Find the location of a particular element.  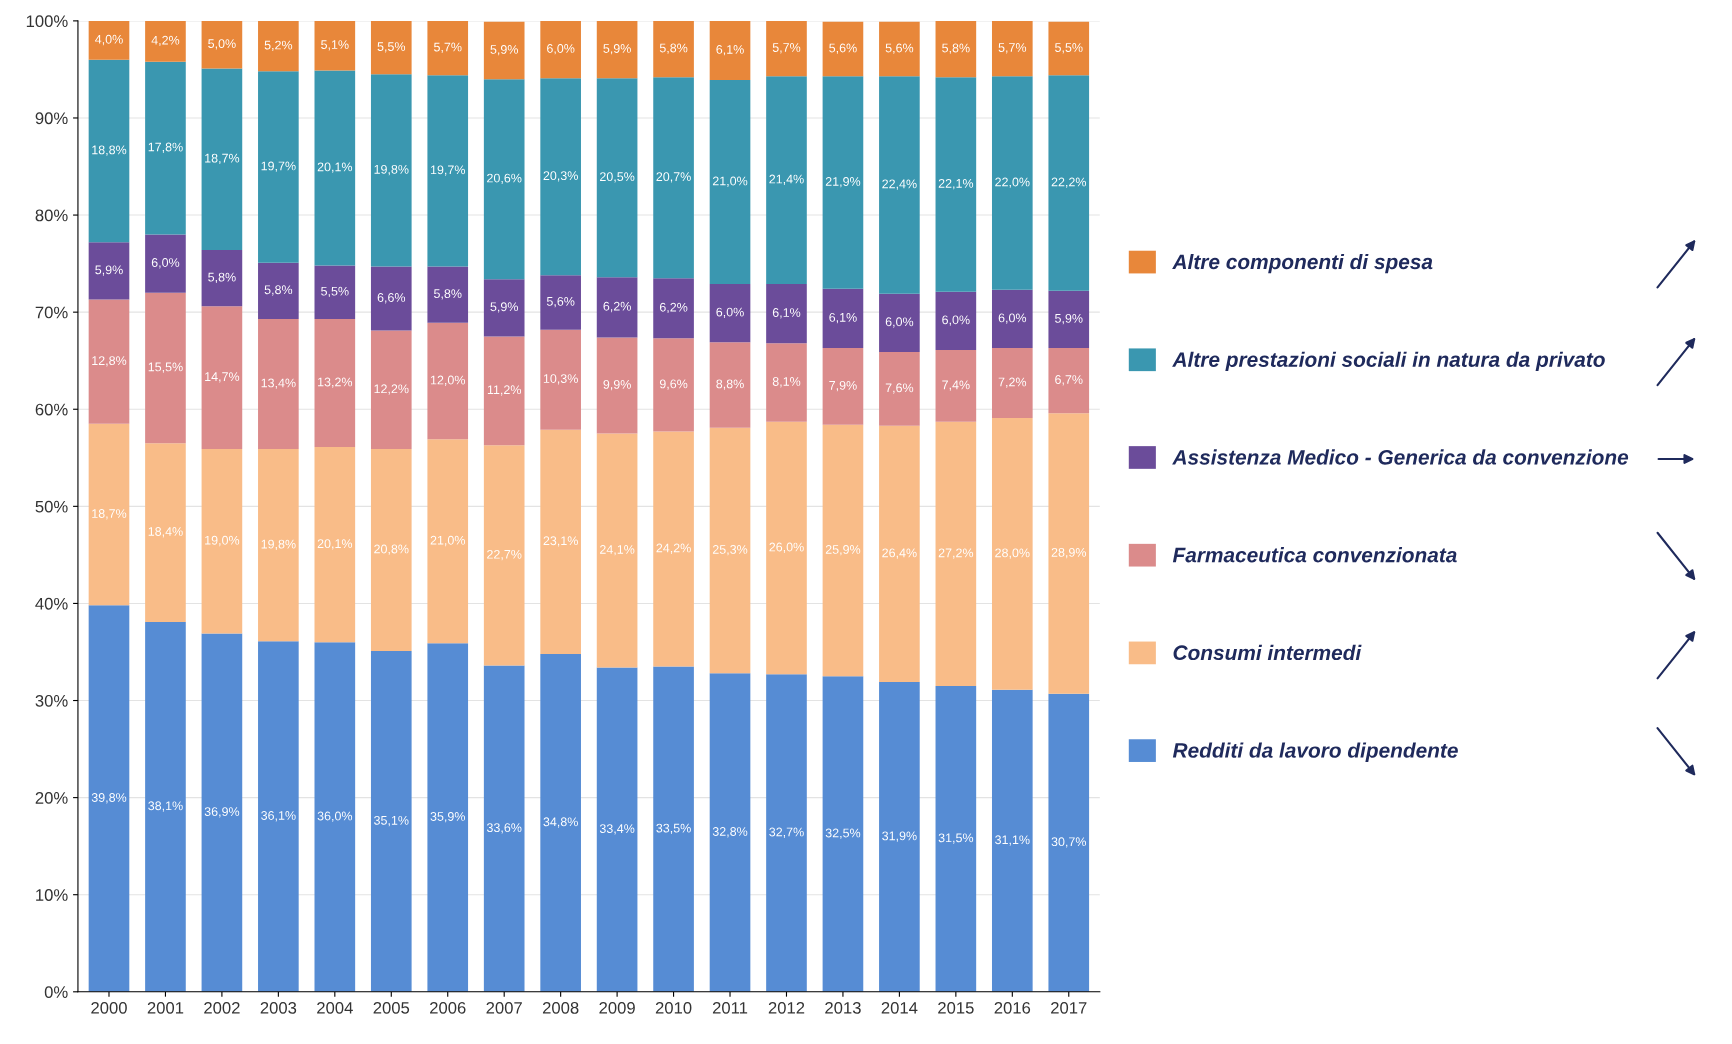

data-label: 7,6% is located at coordinates (899, 388).